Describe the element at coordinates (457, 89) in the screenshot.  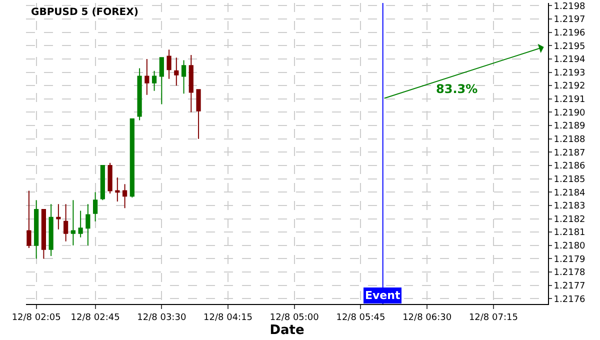
I see `annotation: 83.3%` at that location.